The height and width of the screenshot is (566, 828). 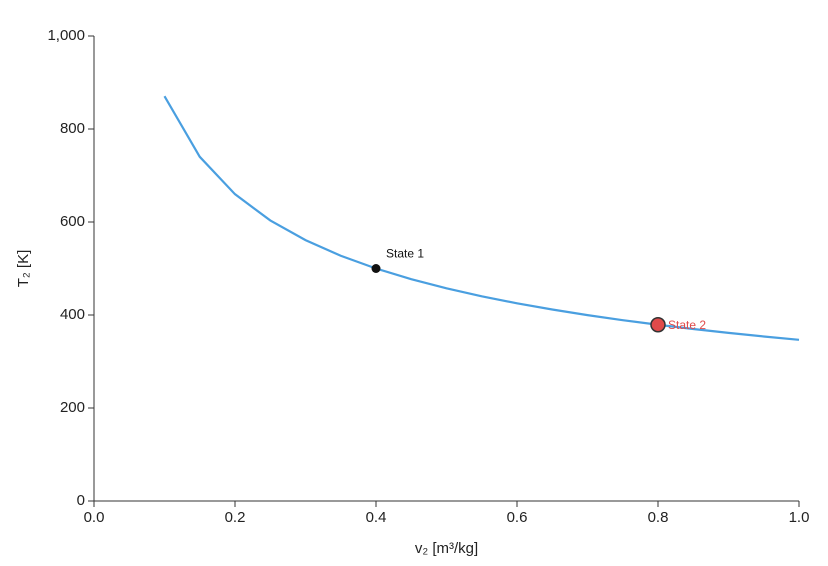 What do you see at coordinates (376, 517) in the screenshot?
I see `x-tick-label: 0.4` at bounding box center [376, 517].